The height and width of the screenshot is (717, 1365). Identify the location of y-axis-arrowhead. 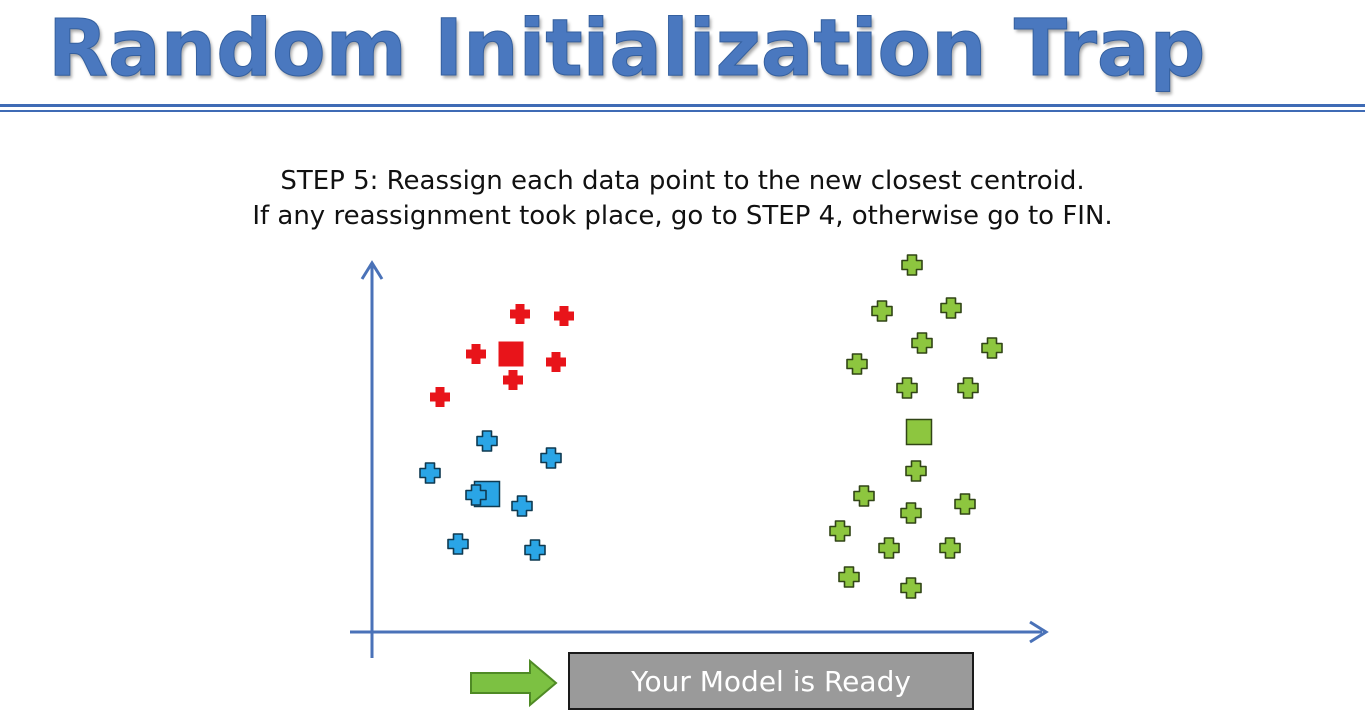
(372, 270).